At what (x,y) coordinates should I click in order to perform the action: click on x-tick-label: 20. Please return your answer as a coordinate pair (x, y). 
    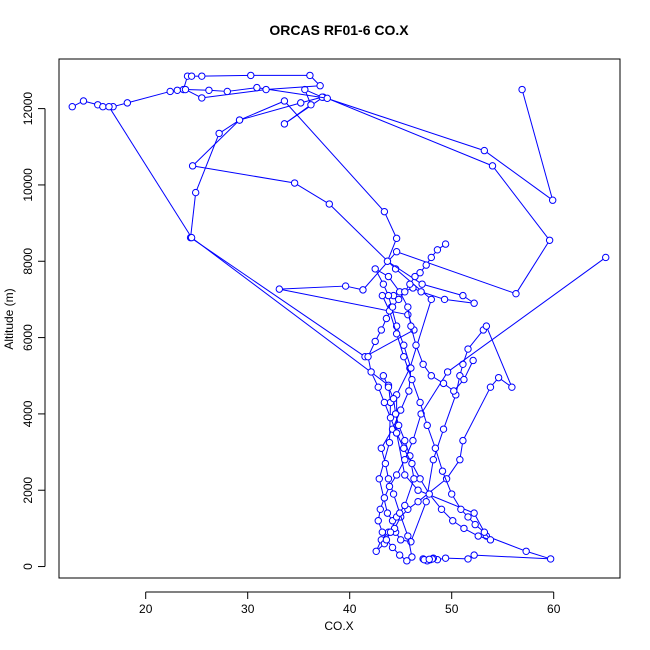
    Looking at the image, I should click on (146, 609).